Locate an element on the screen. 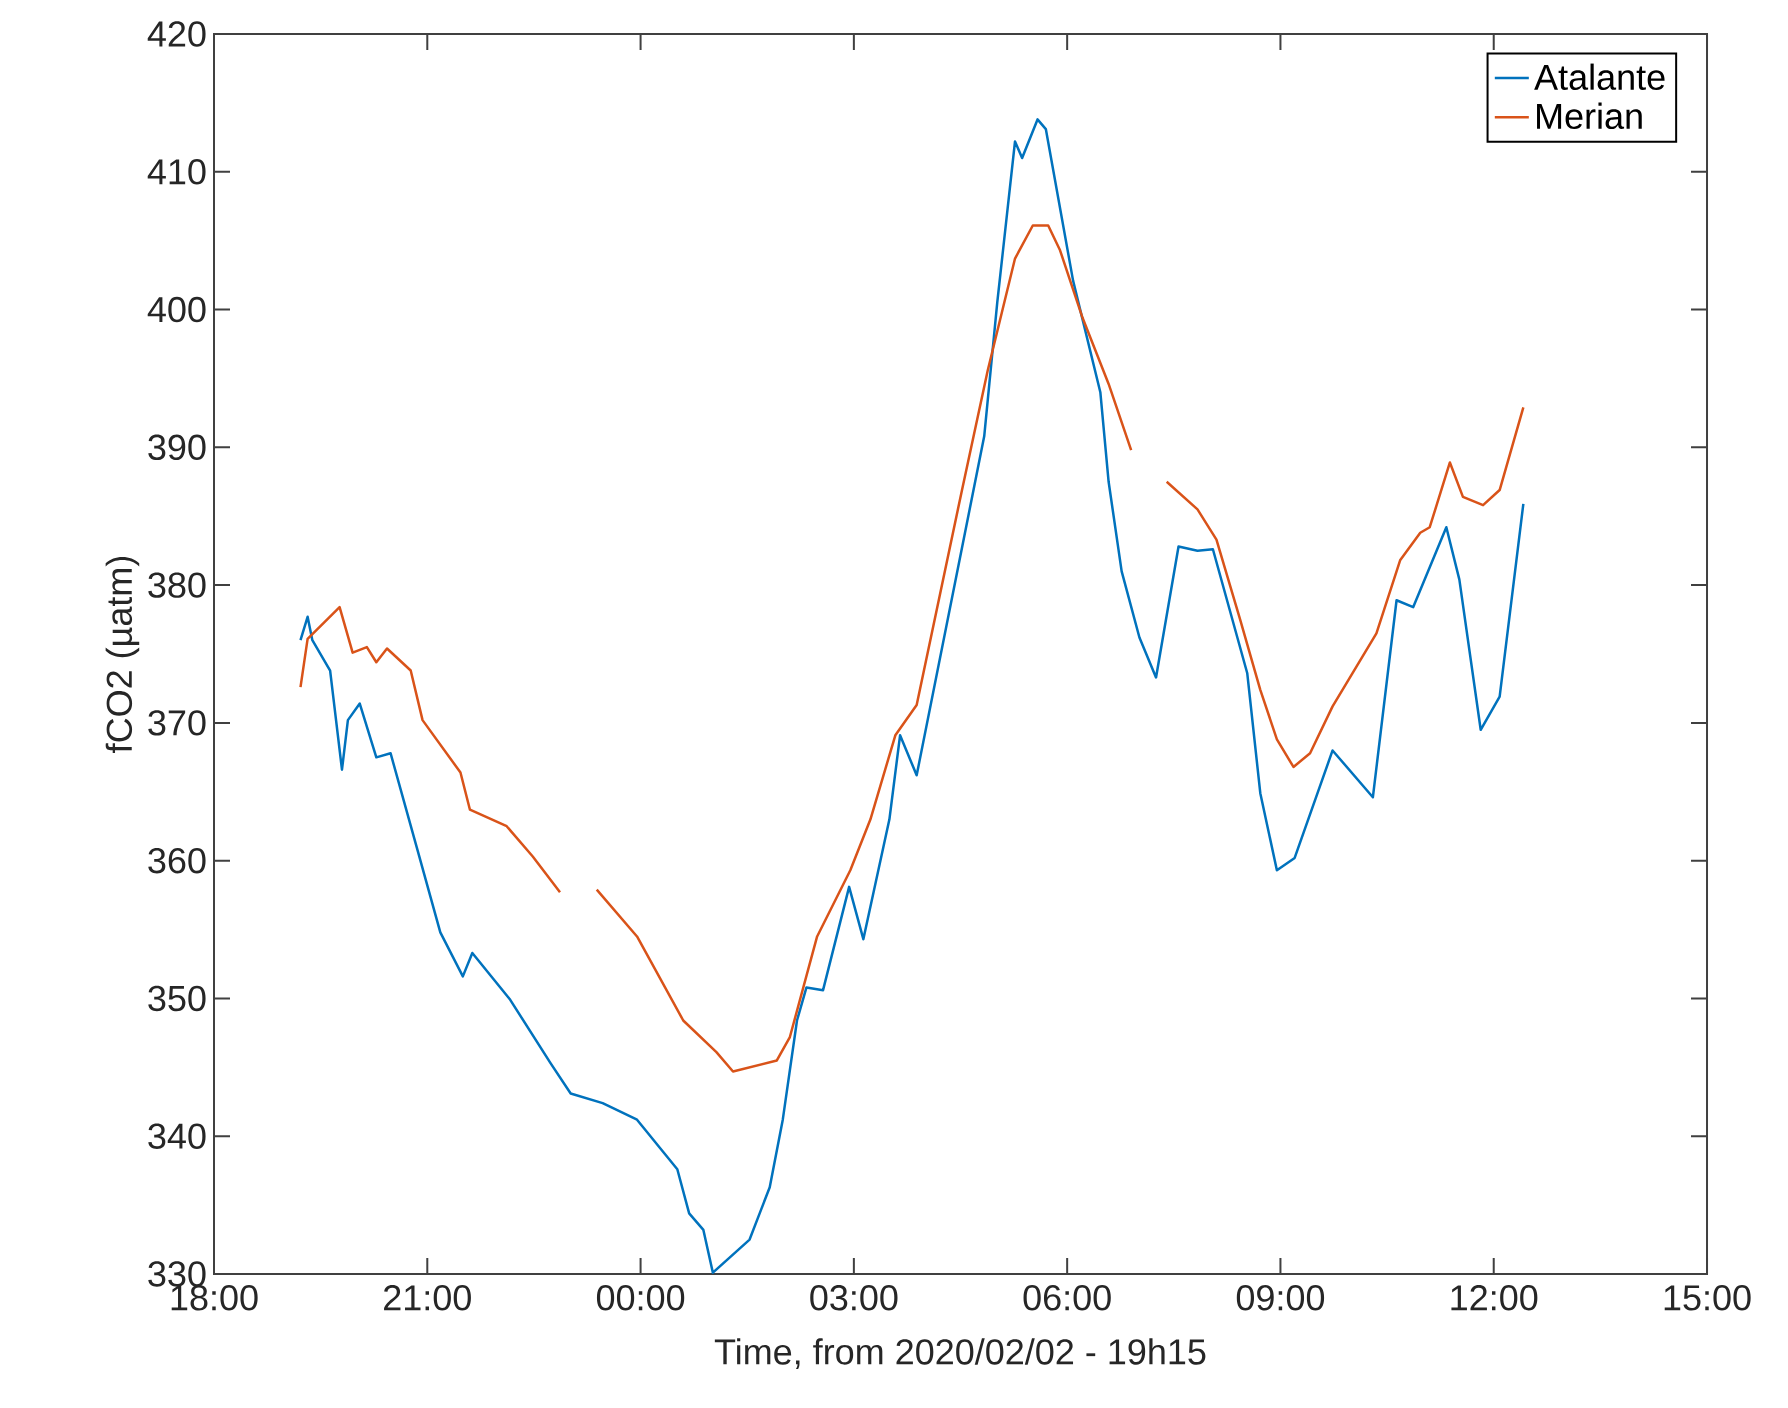  legend-label: Atalante is located at coordinates (1599, 77).